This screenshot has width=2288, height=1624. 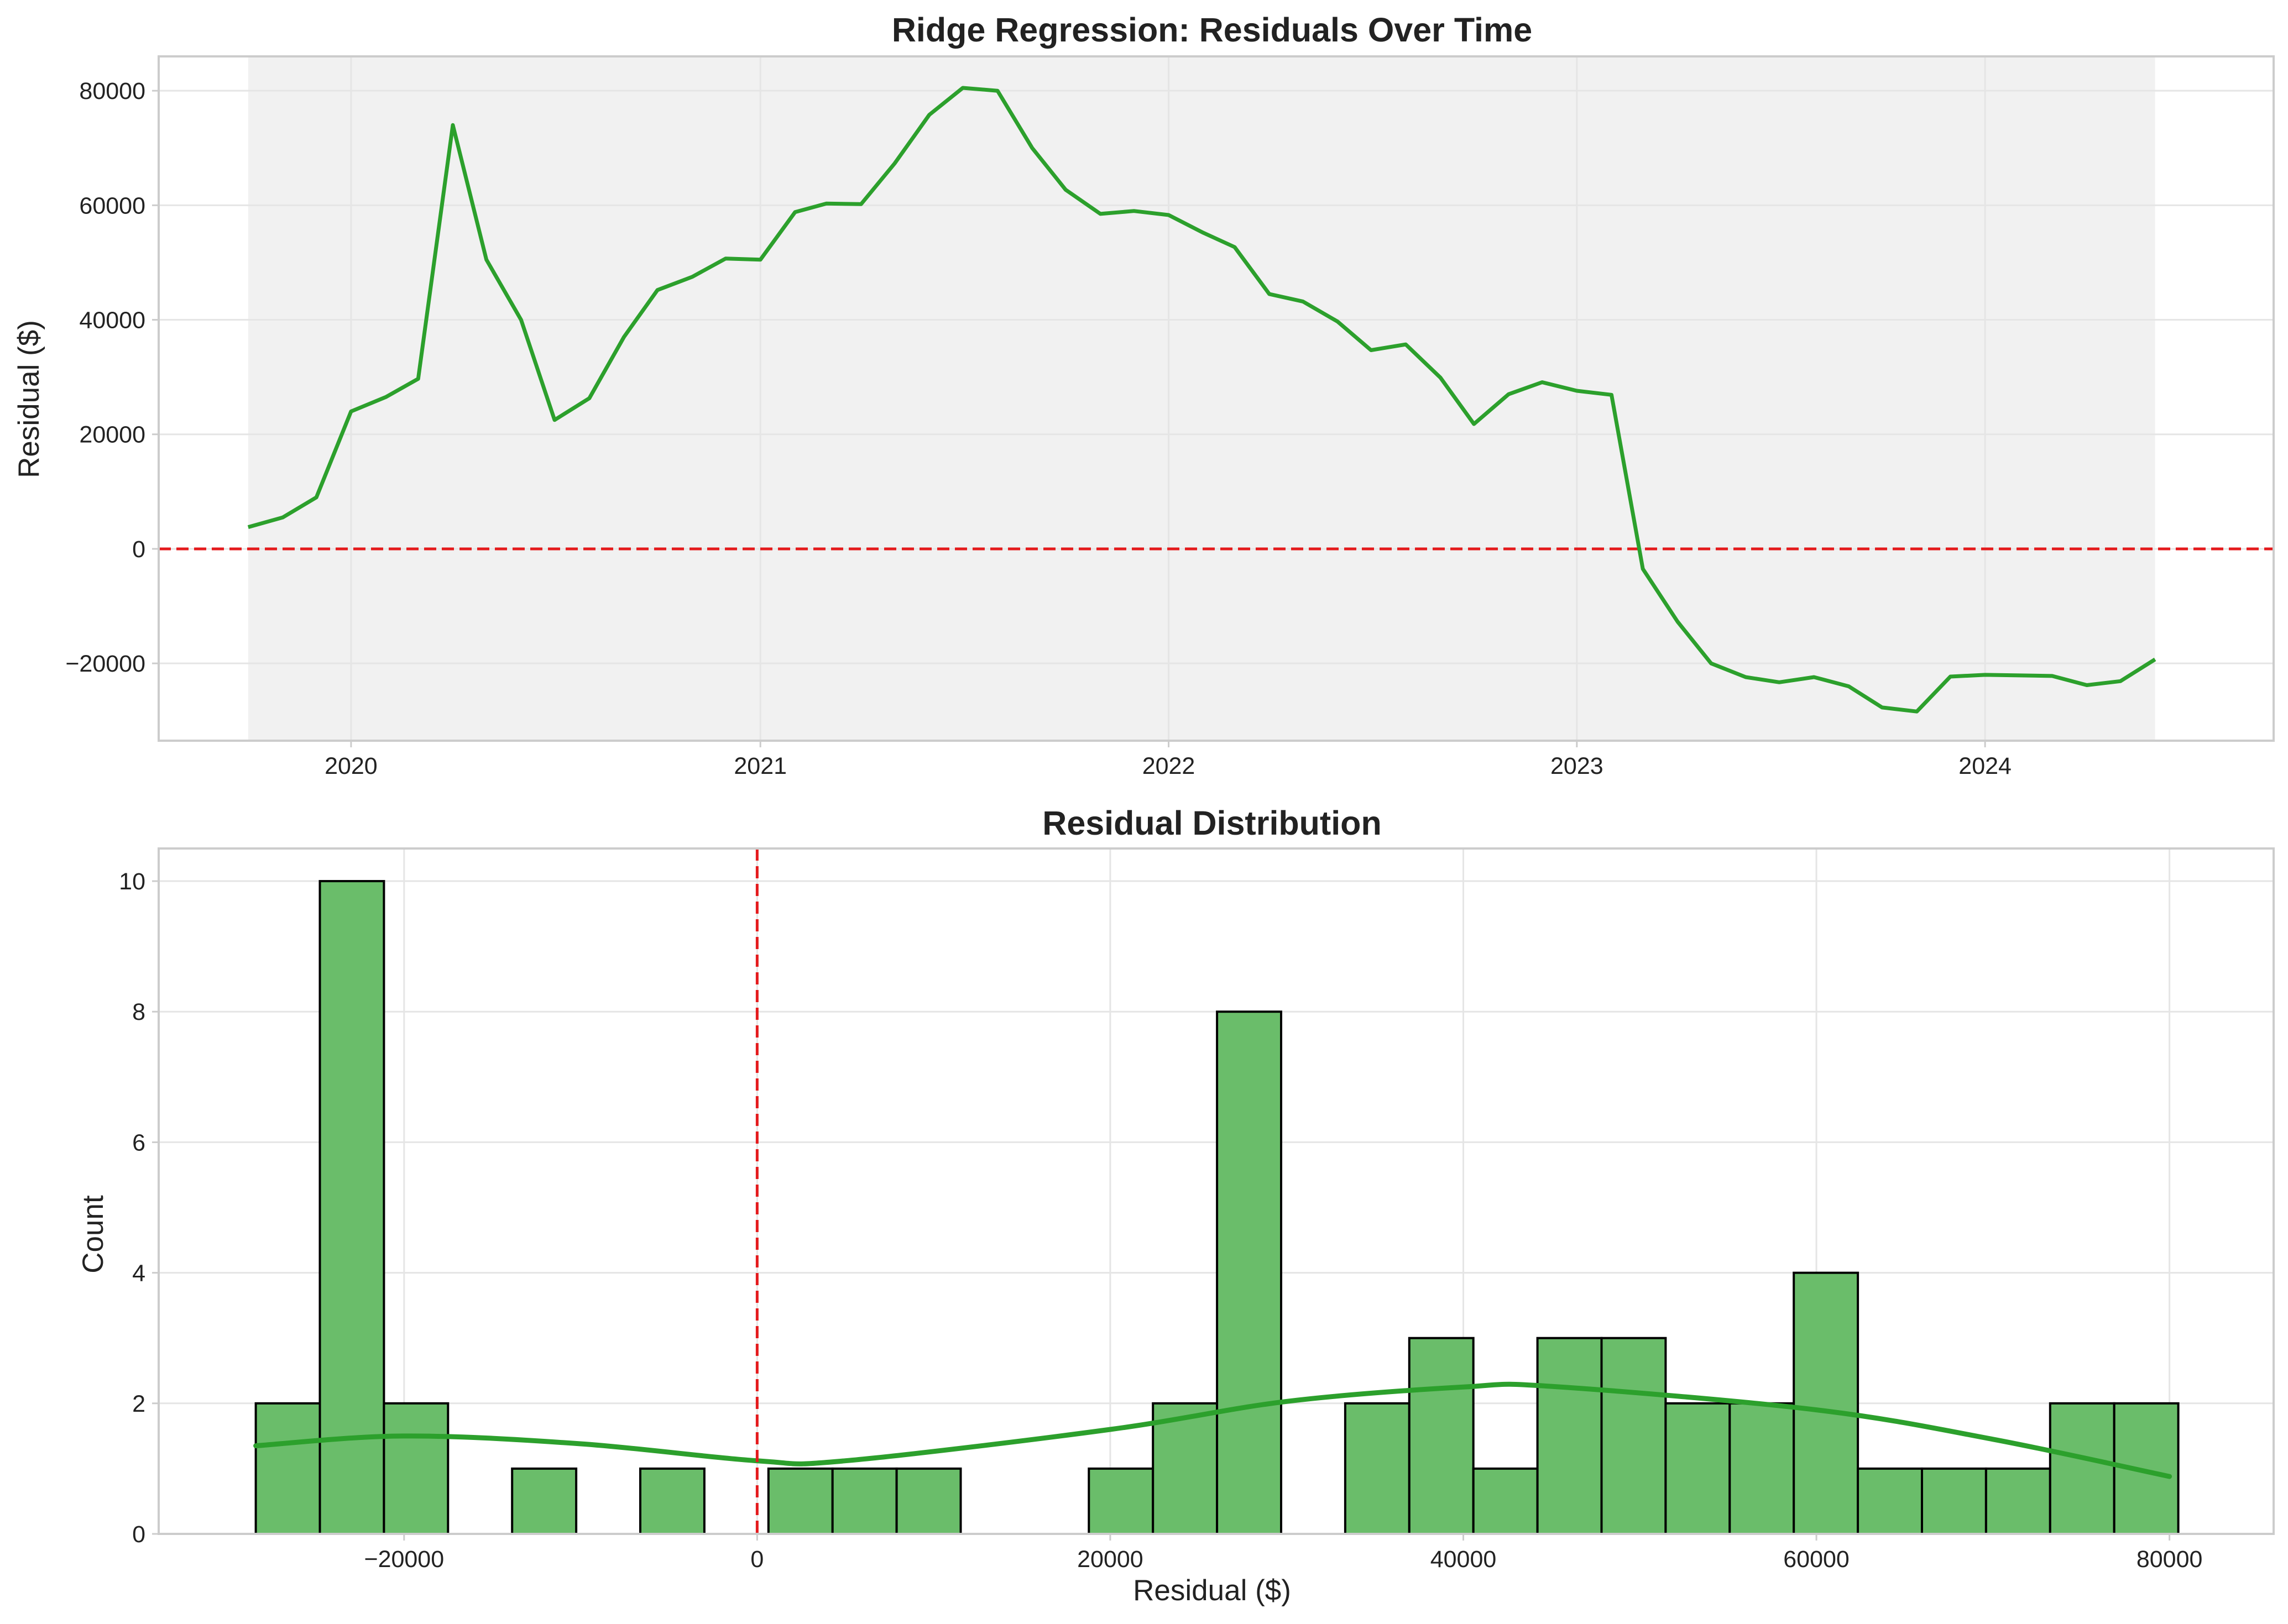 What do you see at coordinates (1985, 766) in the screenshot?
I see `x-tick-label: 2024` at bounding box center [1985, 766].